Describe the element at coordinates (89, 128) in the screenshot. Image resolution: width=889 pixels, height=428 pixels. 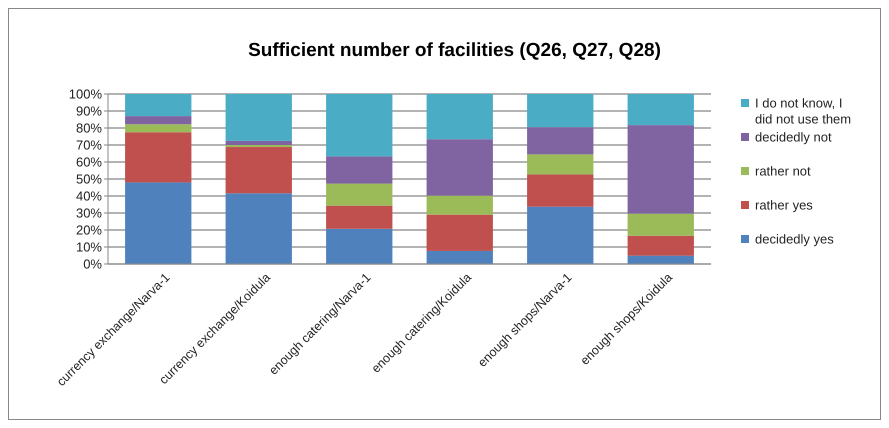
I see `y-tick-label: 80%` at that location.